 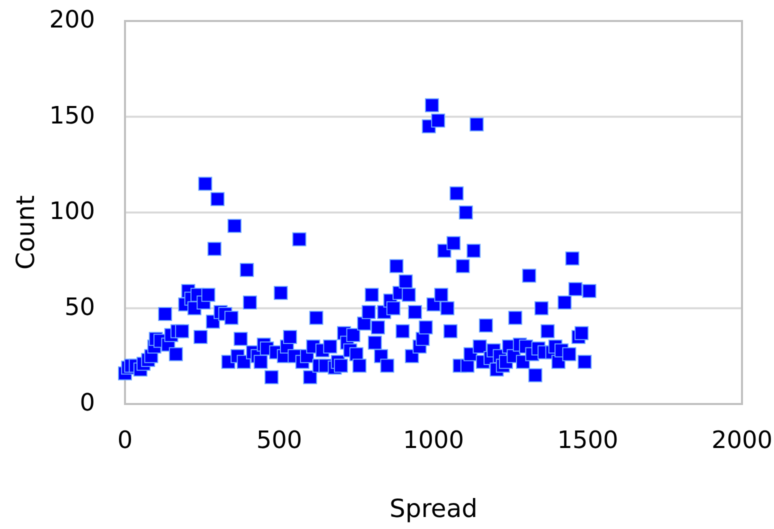 What do you see at coordinates (72, 20) in the screenshot?
I see `y-tick-label: 200` at bounding box center [72, 20].